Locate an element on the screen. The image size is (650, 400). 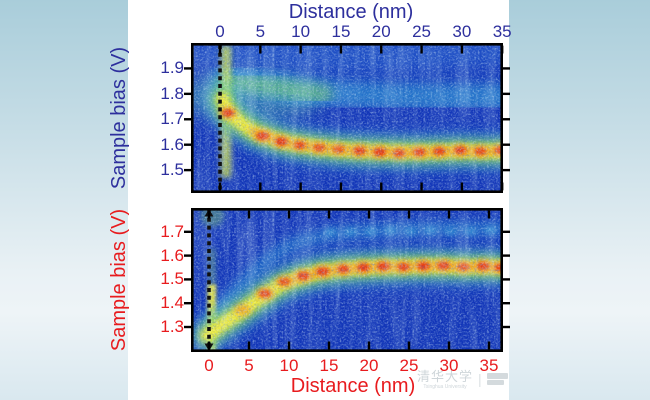
watermark-cn-text: 清华大学 is located at coordinates (445, 376).